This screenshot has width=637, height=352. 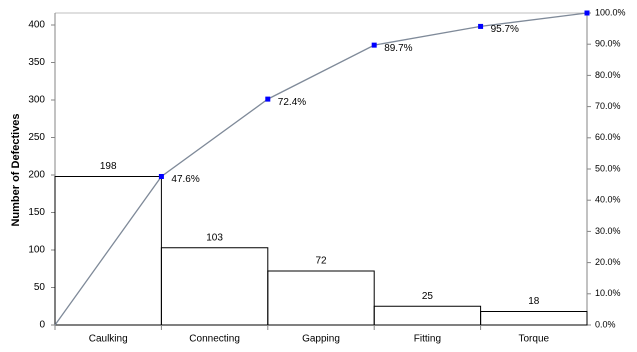 What do you see at coordinates (505, 29) in the screenshot?
I see `cumulative-value-label: 95.7%` at bounding box center [505, 29].